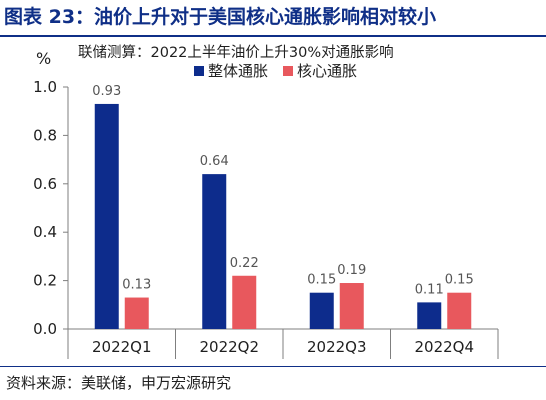  Describe the element at coordinates (45, 184) in the screenshot. I see `y-tick-label: 0.6` at that location.